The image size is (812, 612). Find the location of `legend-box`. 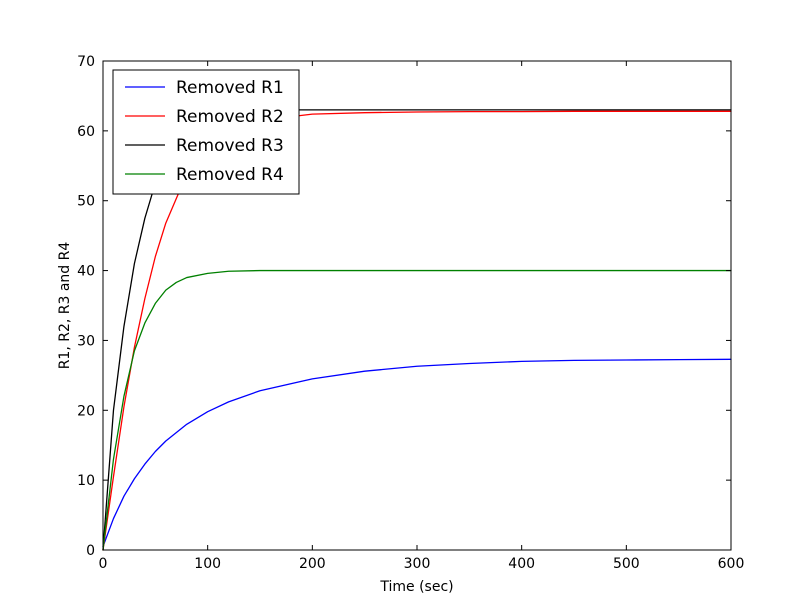

legend-box is located at coordinates (206, 132).